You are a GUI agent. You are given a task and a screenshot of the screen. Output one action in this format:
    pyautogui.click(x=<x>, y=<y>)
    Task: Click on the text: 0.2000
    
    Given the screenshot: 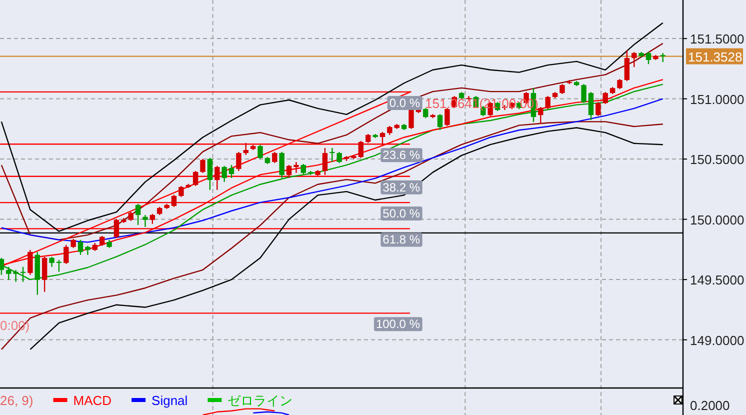 What is the action you would take?
    pyautogui.click(x=710, y=405)
    